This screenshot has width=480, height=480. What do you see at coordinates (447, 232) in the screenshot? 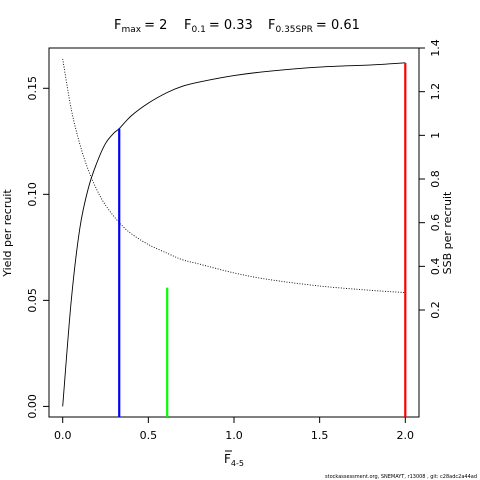
I see `y-axis-right-label: SSB per recruit` at bounding box center [447, 232].